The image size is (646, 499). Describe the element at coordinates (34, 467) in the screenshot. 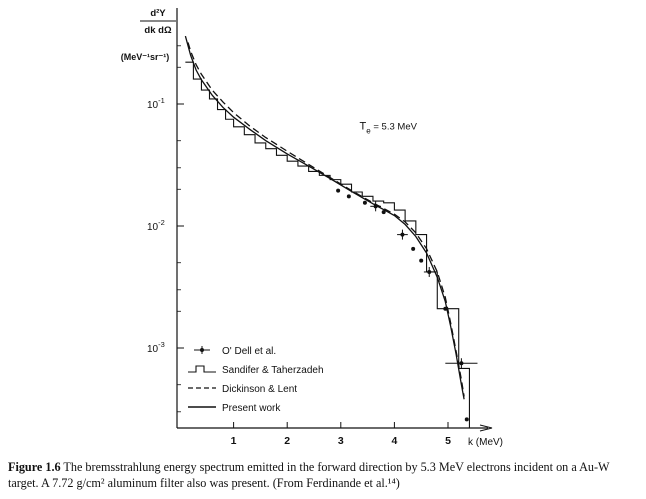

I see `caption-label: Figure 1.6` at that location.